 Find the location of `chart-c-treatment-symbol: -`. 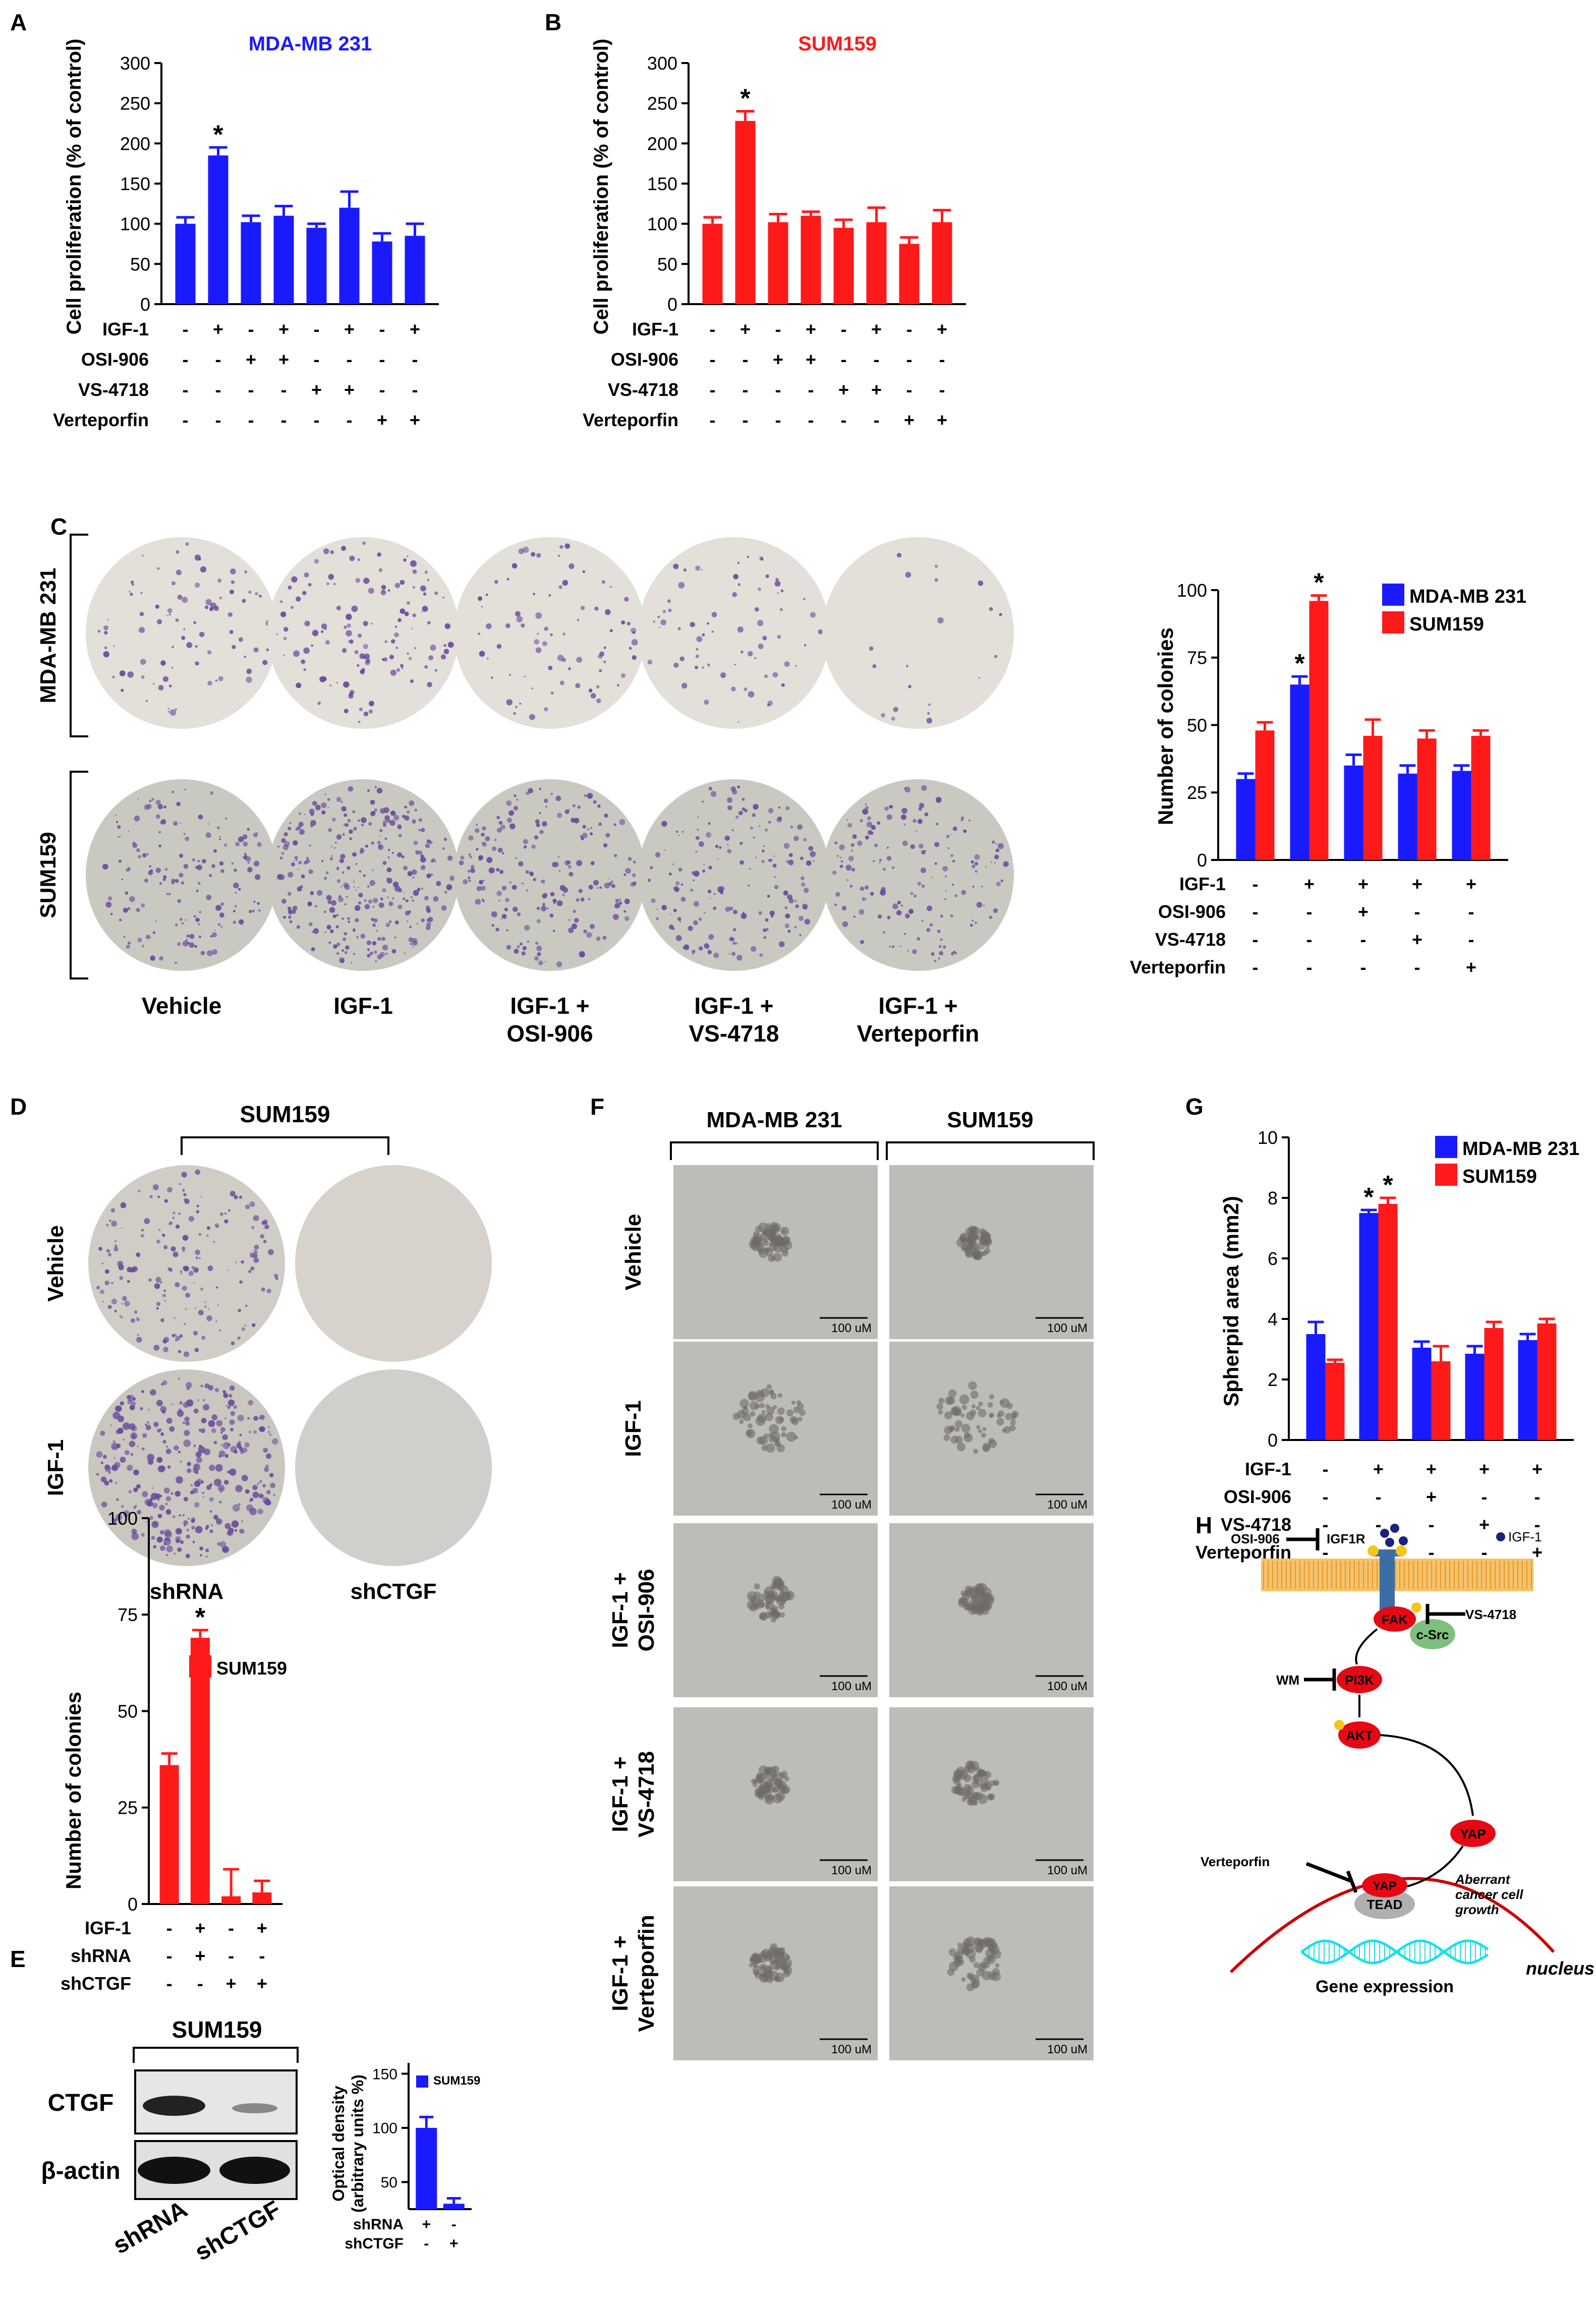

chart-c-treatment-symbol: - is located at coordinates (1417, 911).